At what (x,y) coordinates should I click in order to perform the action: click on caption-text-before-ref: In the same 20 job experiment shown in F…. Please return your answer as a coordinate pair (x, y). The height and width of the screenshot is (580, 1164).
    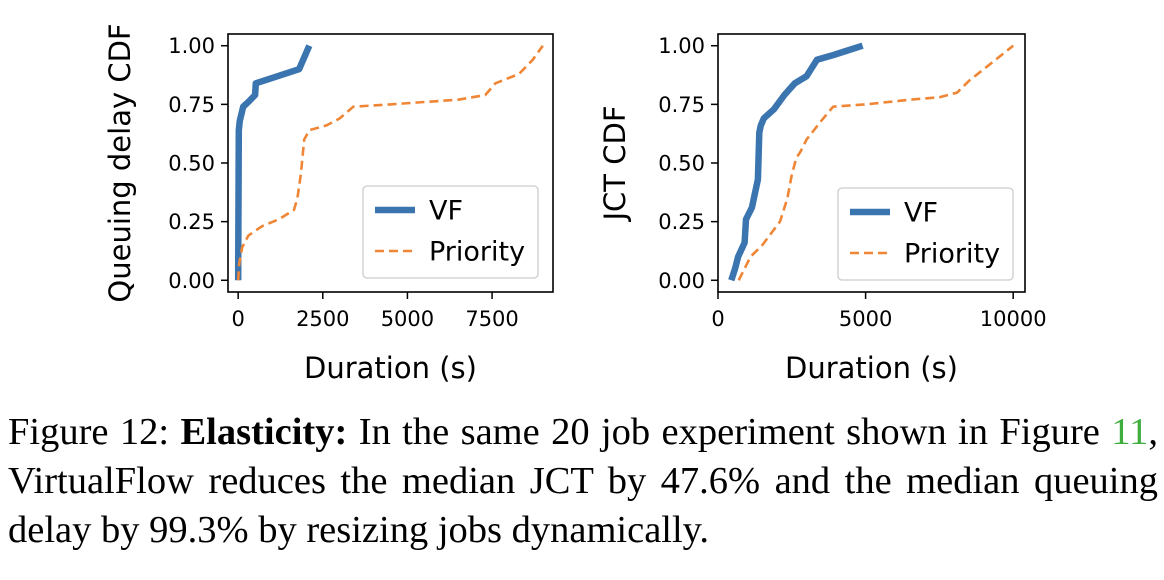
    Looking at the image, I should click on (729, 432).